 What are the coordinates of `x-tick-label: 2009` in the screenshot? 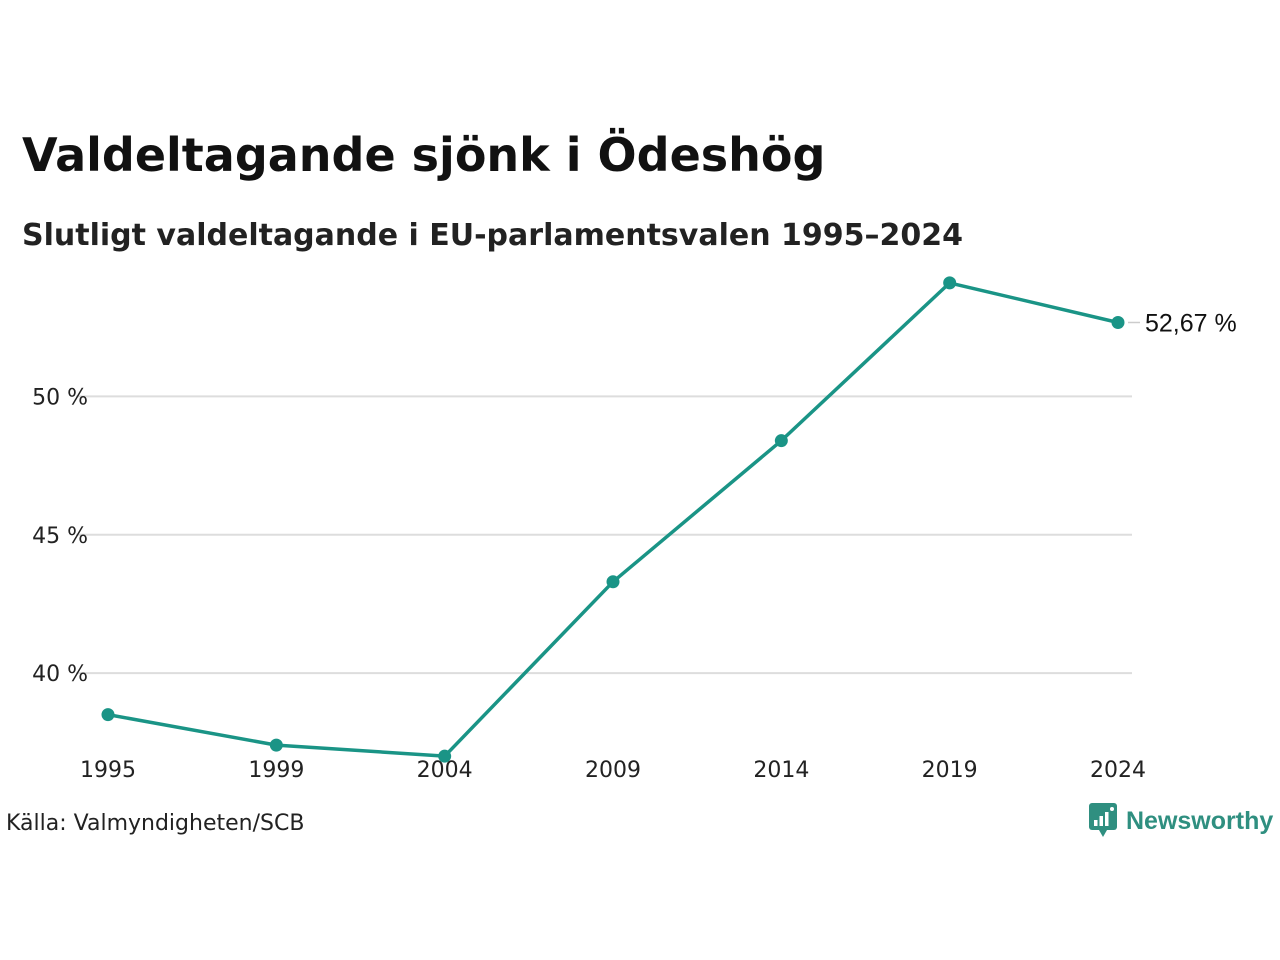 It's located at (613, 770).